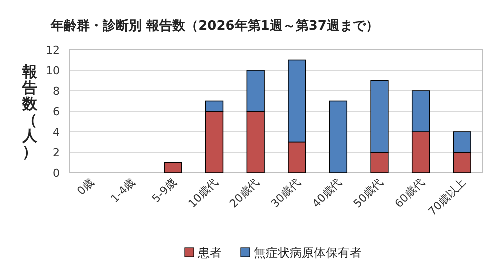 The width and height of the screenshot is (500, 279). Describe the element at coordinates (447, 197) in the screenshot. I see `x-tick-label: 70歳以上` at that location.